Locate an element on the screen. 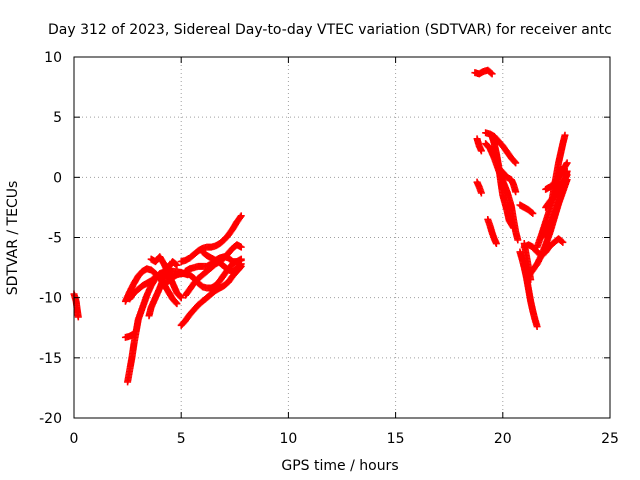 This screenshot has height=480, width=640. x-tick-label: 20 is located at coordinates (503, 439).